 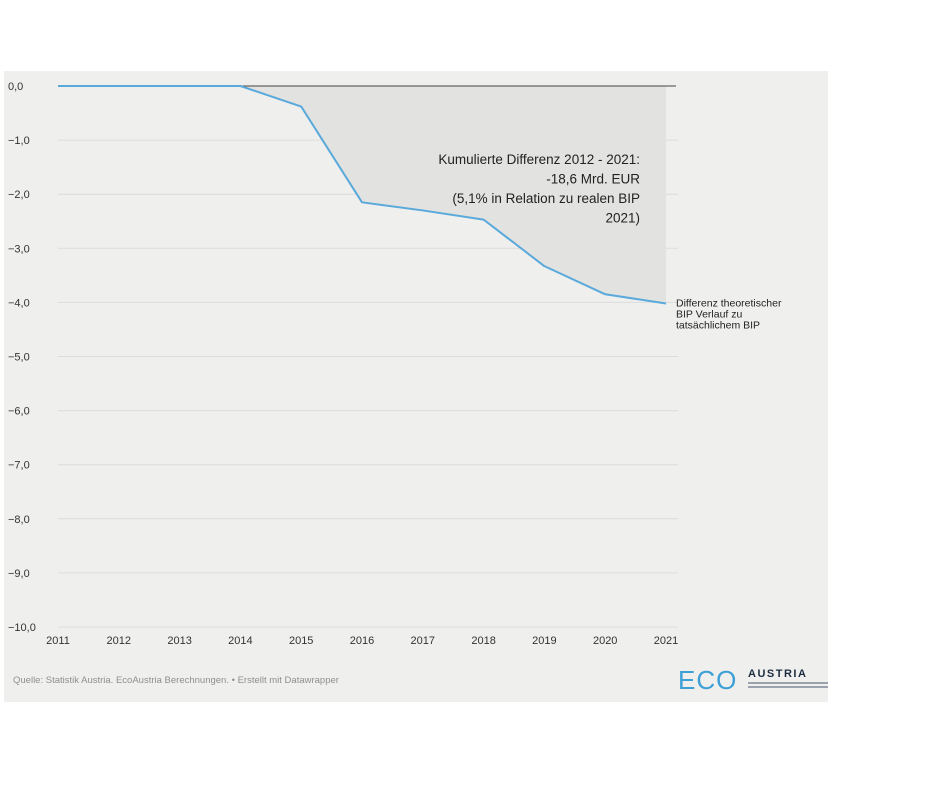 What do you see at coordinates (19, 195) in the screenshot?
I see `y-tick-label: −2,0` at bounding box center [19, 195].